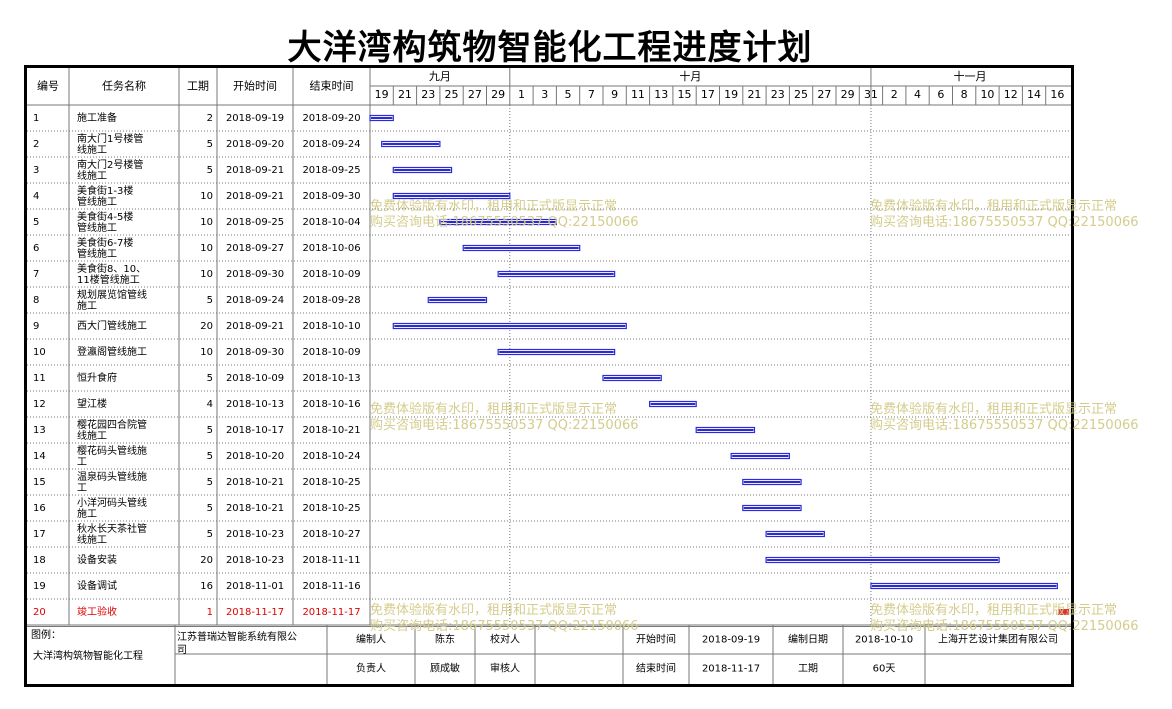 This screenshot has width=1172, height=709. Describe the element at coordinates (452, 94) in the screenshot. I see `day-tick-label: 25` at that location.